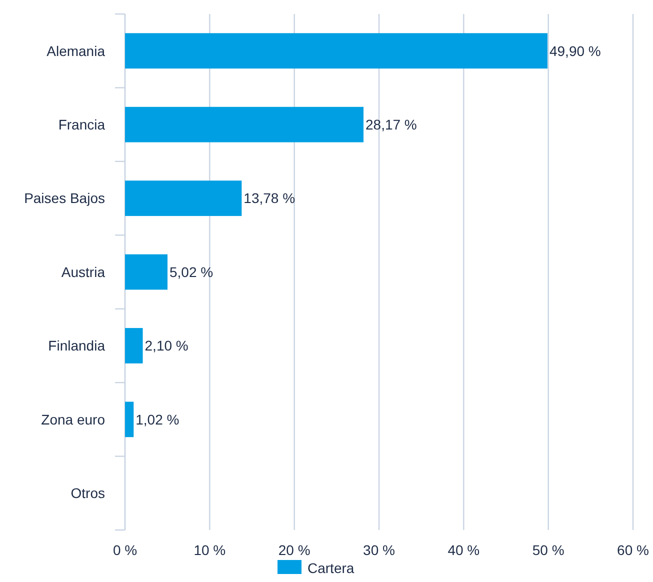 The image size is (653, 582). Describe the element at coordinates (210, 550) in the screenshot. I see `x-tick-label: 10 %` at that location.